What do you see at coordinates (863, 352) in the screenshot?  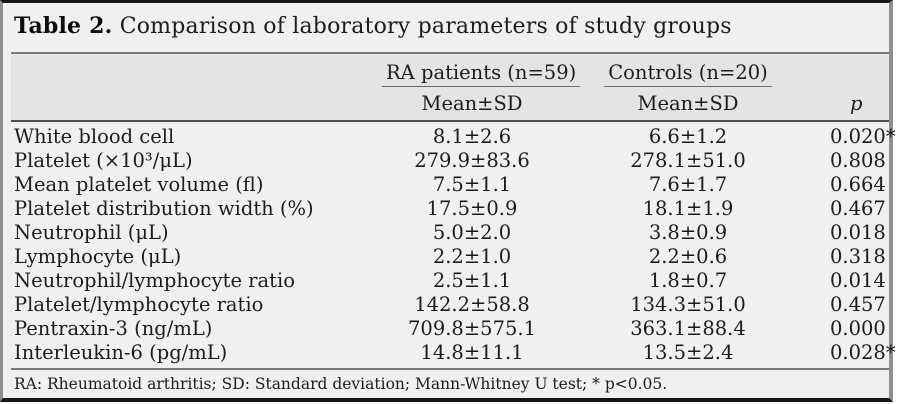 I see `p-value: 0.028*` at bounding box center [863, 352].